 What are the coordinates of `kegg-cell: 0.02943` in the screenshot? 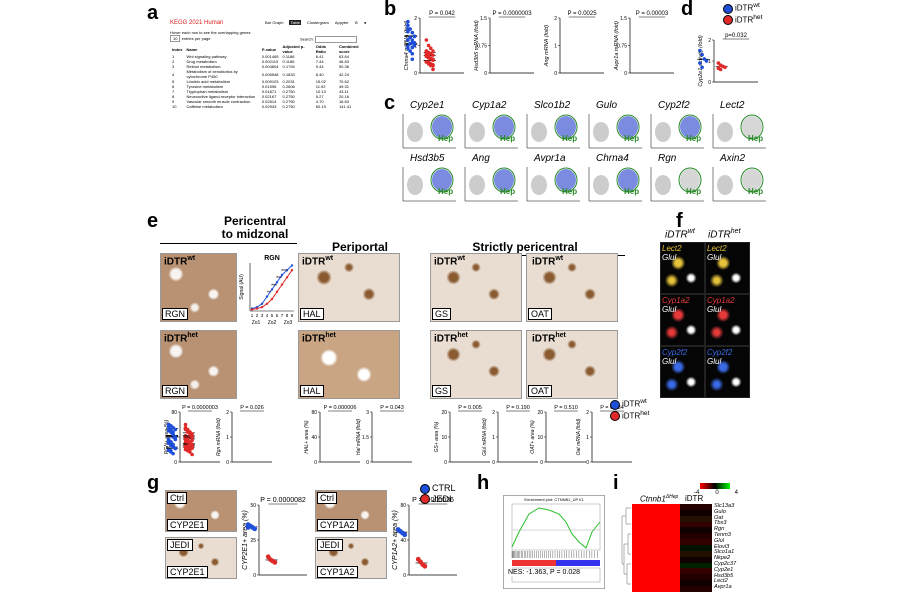 It's located at (269, 106).